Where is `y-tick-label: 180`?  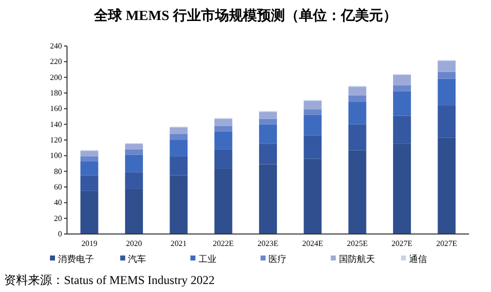
y-tick-label: 180 is located at coordinates (56, 93).